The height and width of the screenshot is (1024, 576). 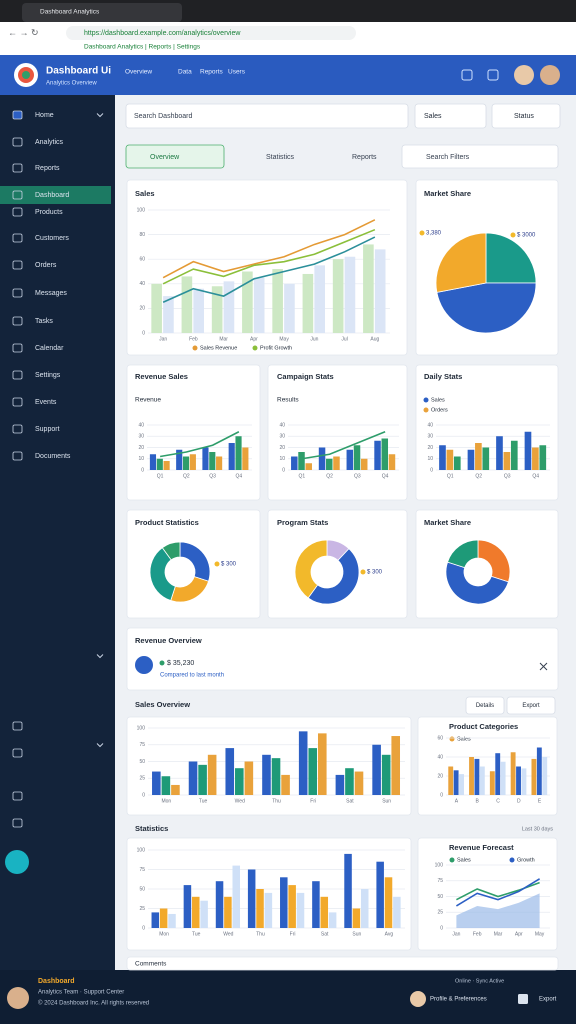 I want to click on tab-label: Search Filters, so click(x=448, y=157).